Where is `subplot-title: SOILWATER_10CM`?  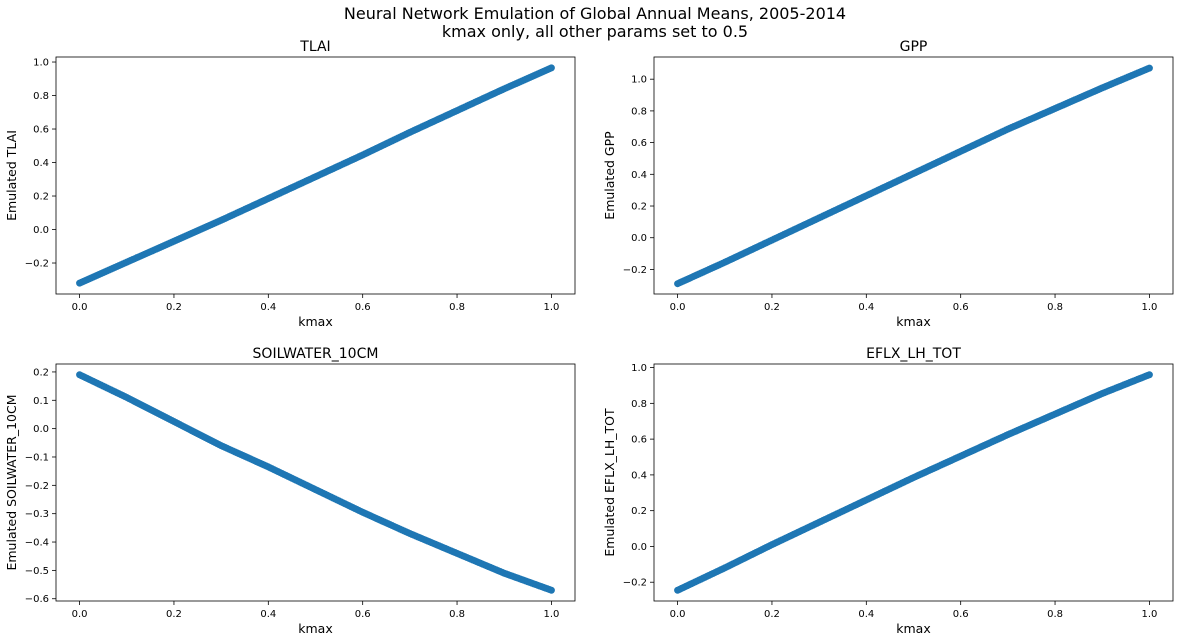
subplot-title: SOILWATER_10CM is located at coordinates (316, 354).